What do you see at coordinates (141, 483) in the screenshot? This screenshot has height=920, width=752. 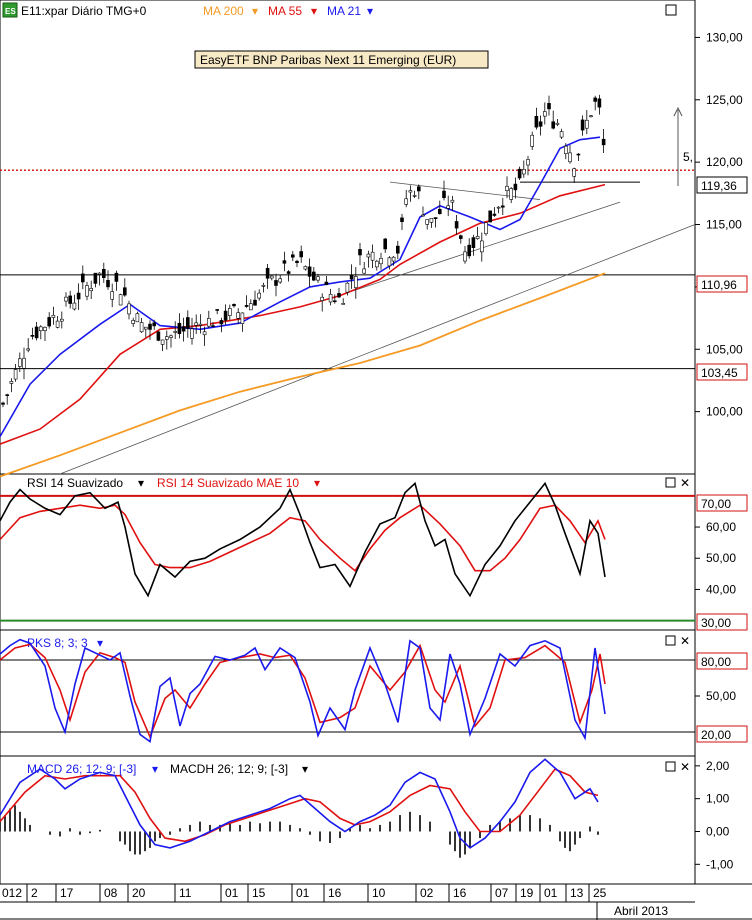 I see `rsi-dropdown-icon: ▾` at bounding box center [141, 483].